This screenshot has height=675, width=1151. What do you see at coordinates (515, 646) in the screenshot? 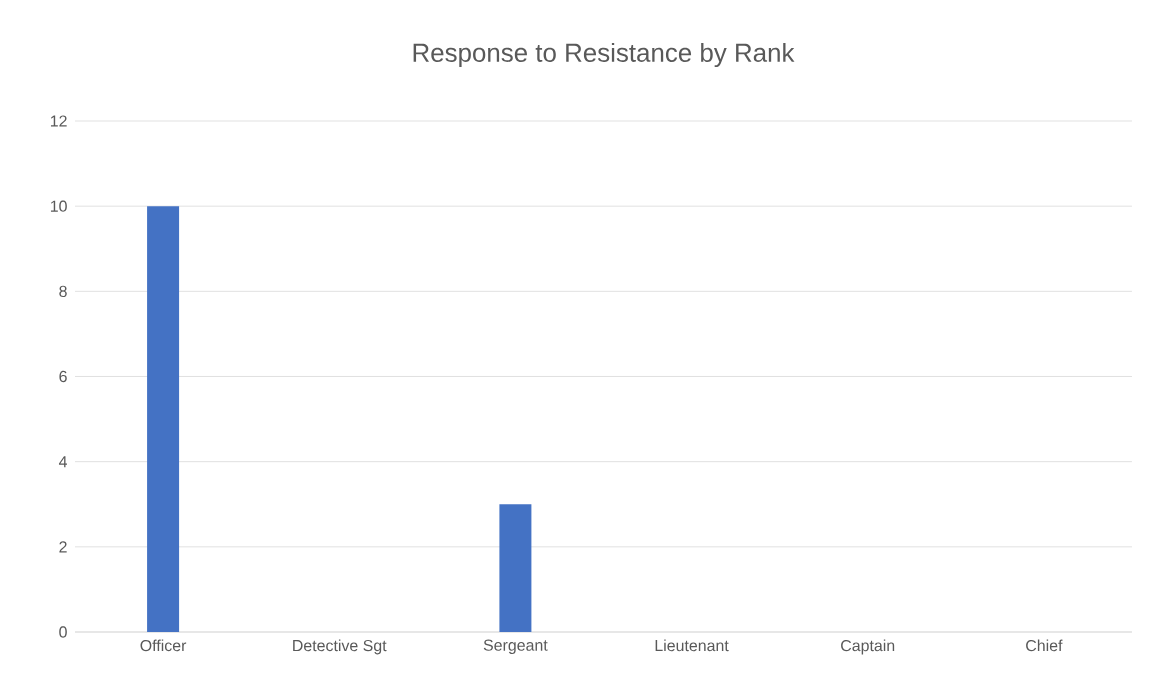
I see `x-tick-label: Sergeant` at bounding box center [515, 646].